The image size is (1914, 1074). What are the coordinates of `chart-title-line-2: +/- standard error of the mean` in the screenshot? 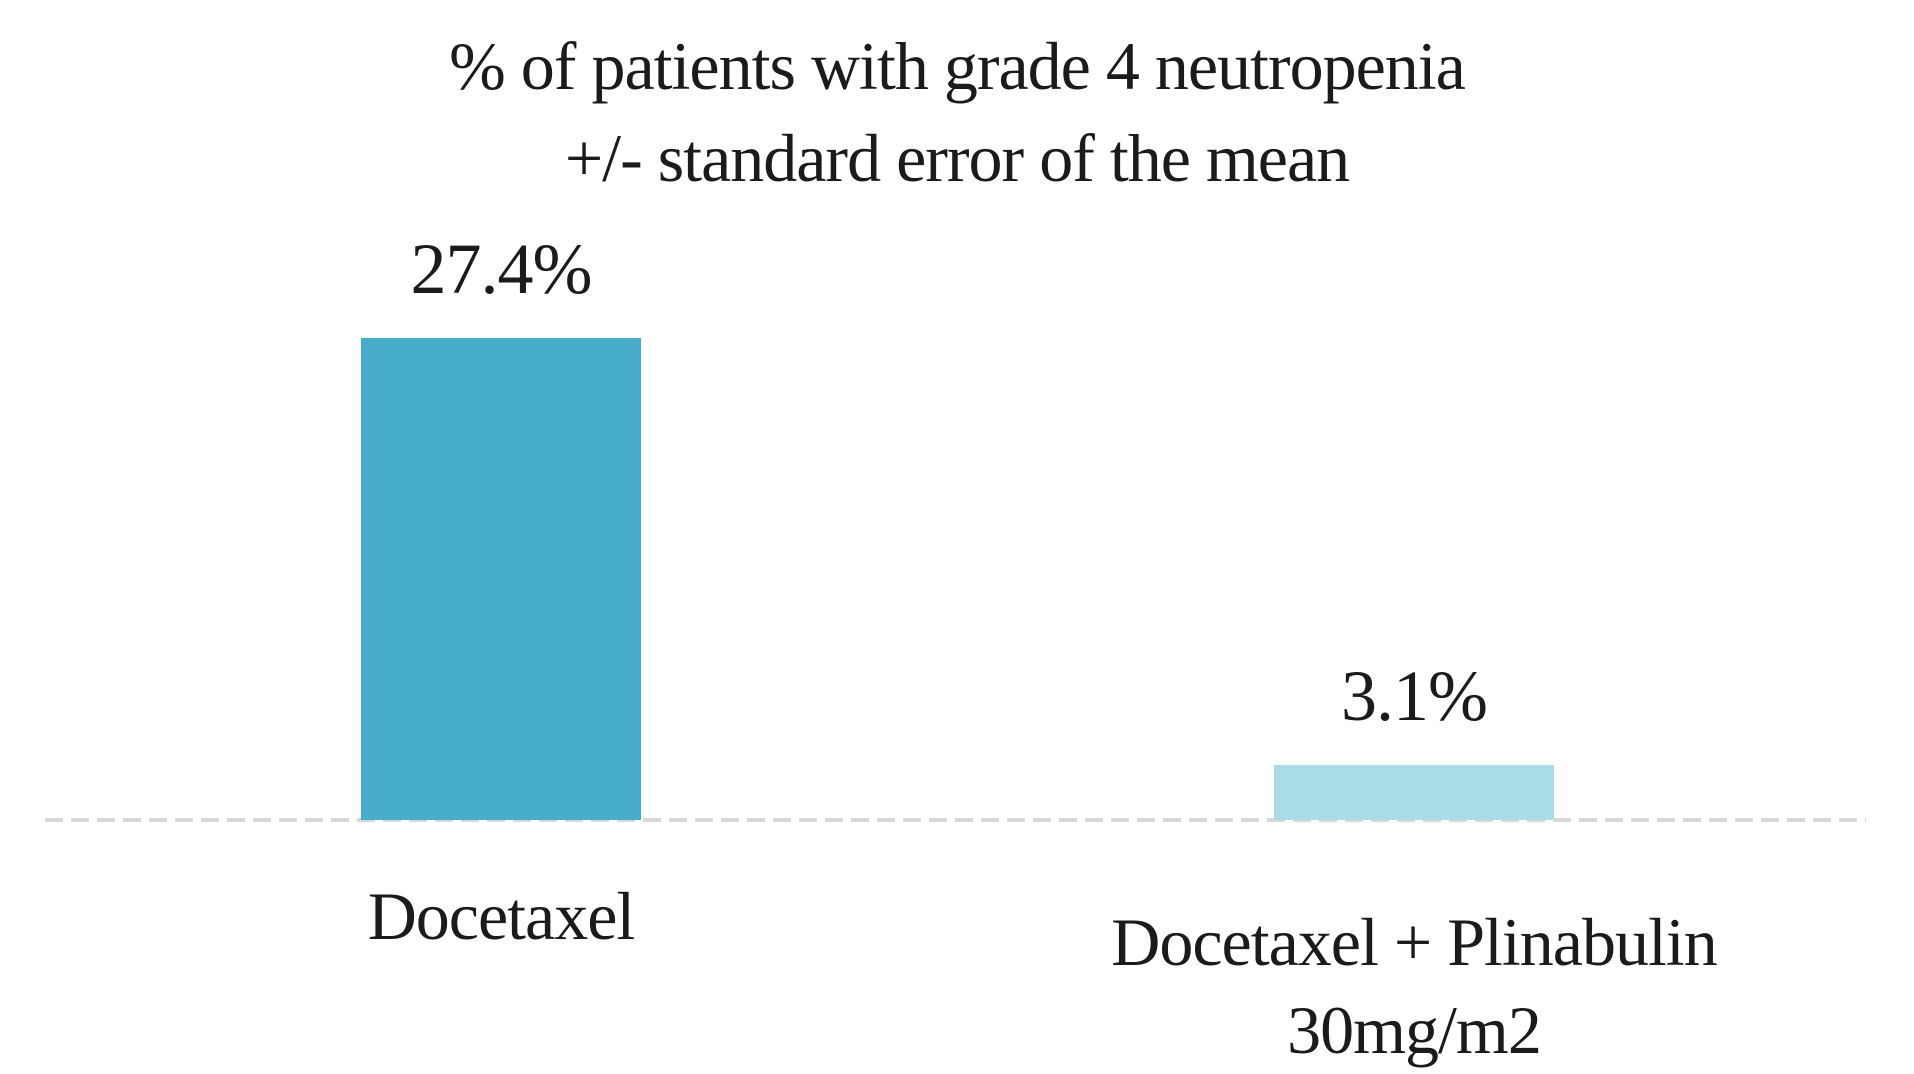 It's located at (957, 158).